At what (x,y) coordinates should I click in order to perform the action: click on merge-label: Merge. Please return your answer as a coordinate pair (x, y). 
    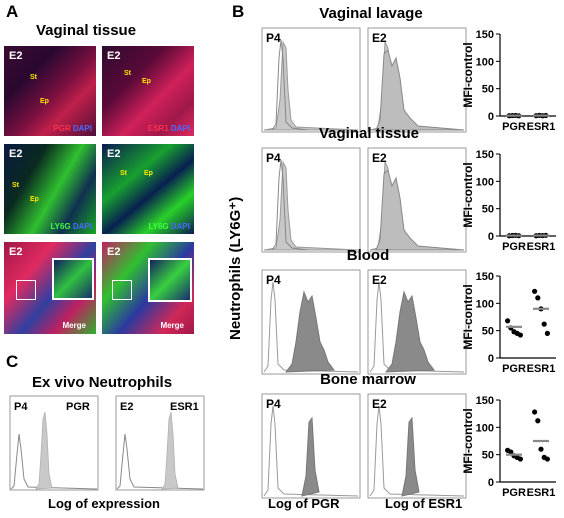
    Looking at the image, I should click on (74, 325).